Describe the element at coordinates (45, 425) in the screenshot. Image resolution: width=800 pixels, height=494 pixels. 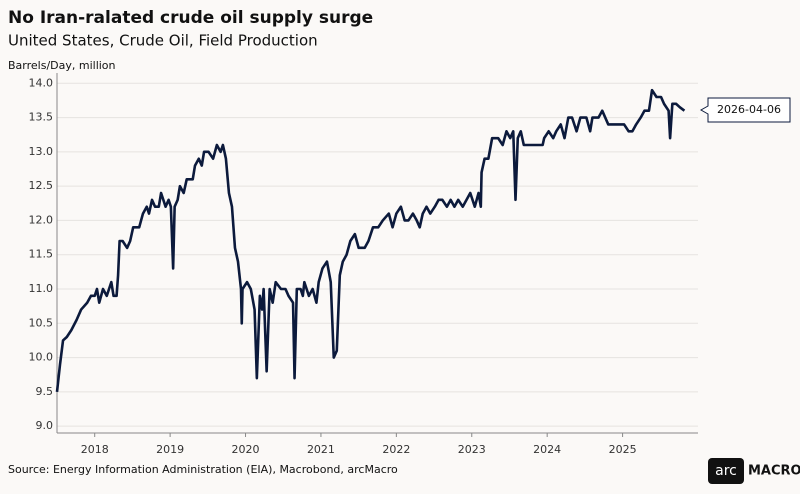
I see `y-tick-label: 9.0` at that location.